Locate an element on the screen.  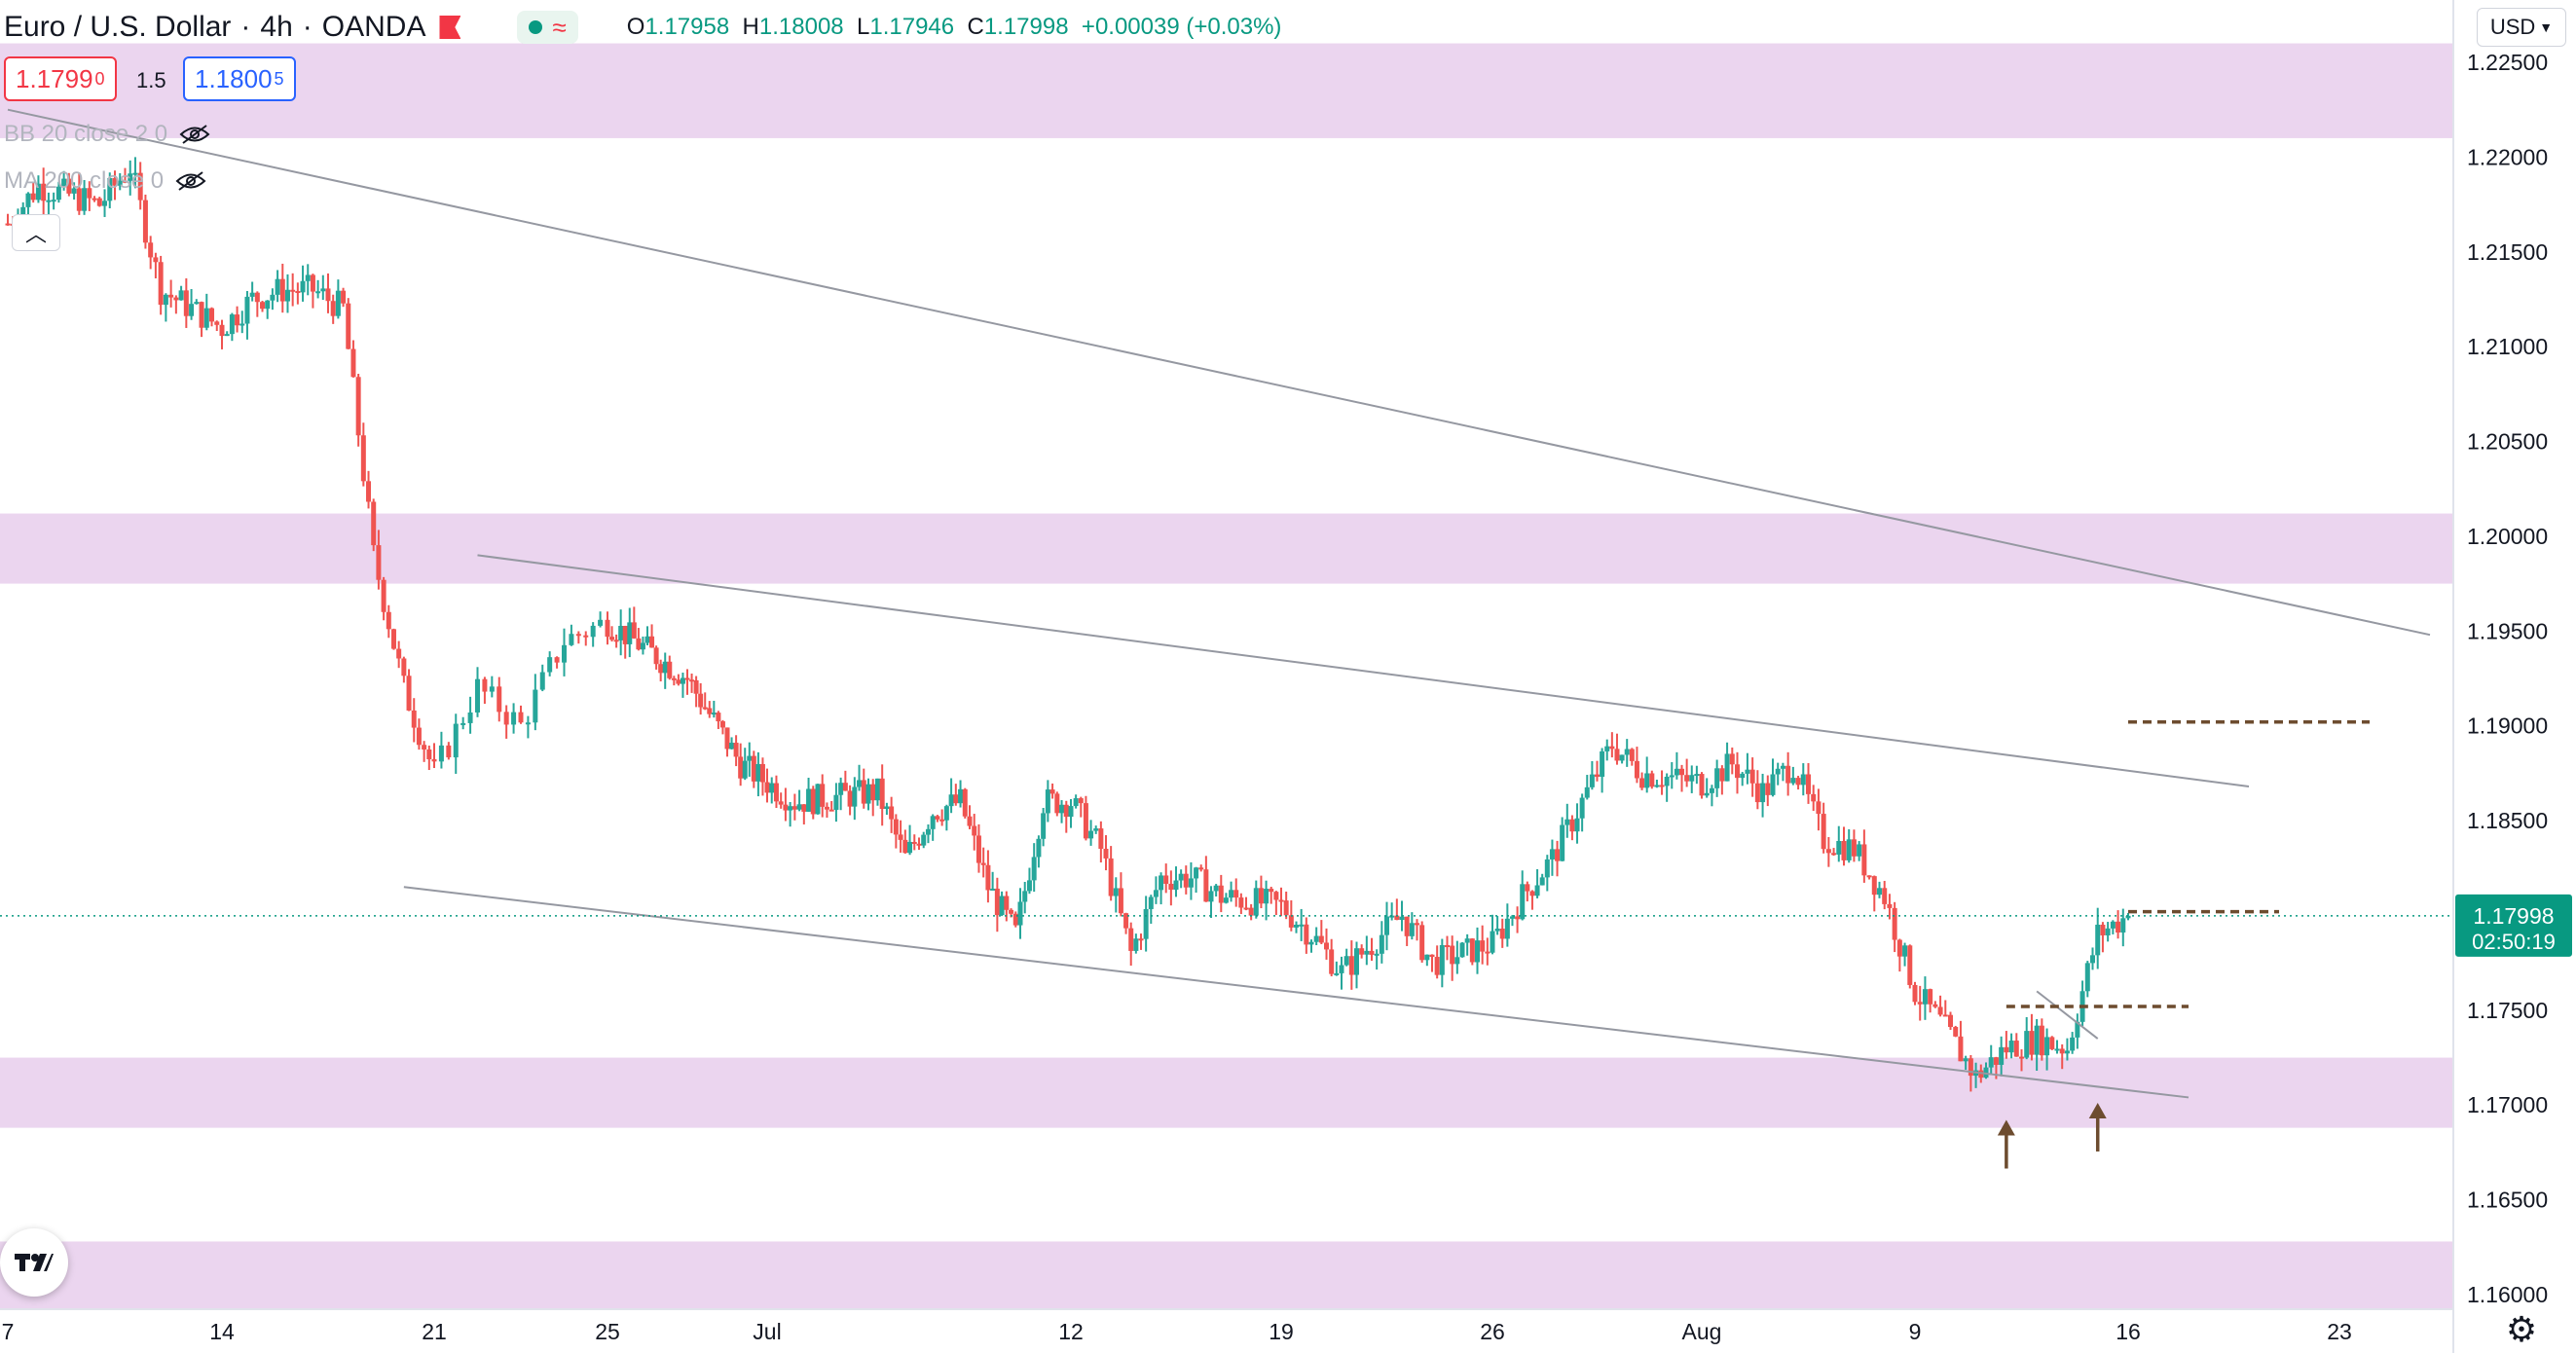
settings-gear-icon: ⚙ is located at coordinates (2521, 1329).